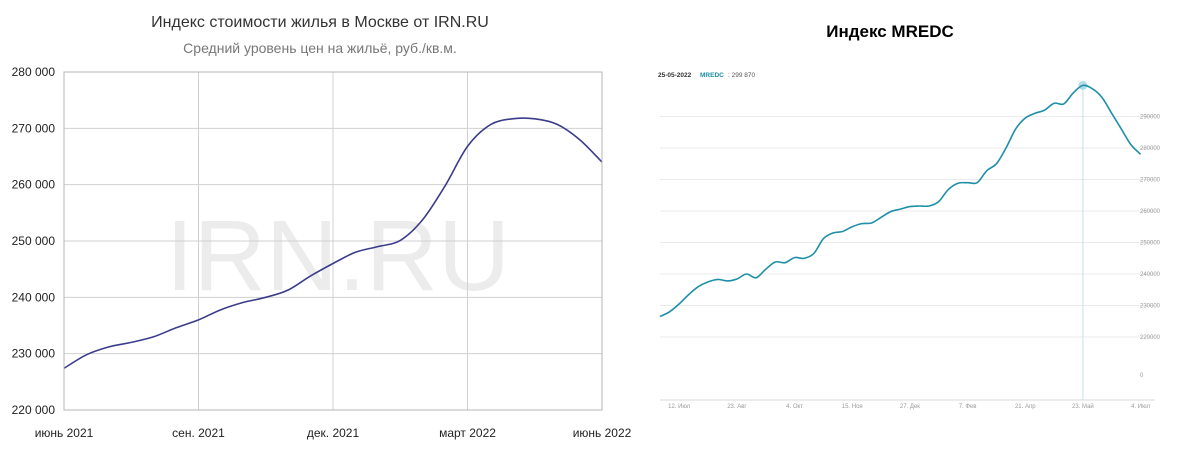 This screenshot has width=1200, height=451. Describe the element at coordinates (34, 128) in the screenshot. I see `y-tick-label: 270 000` at that location.